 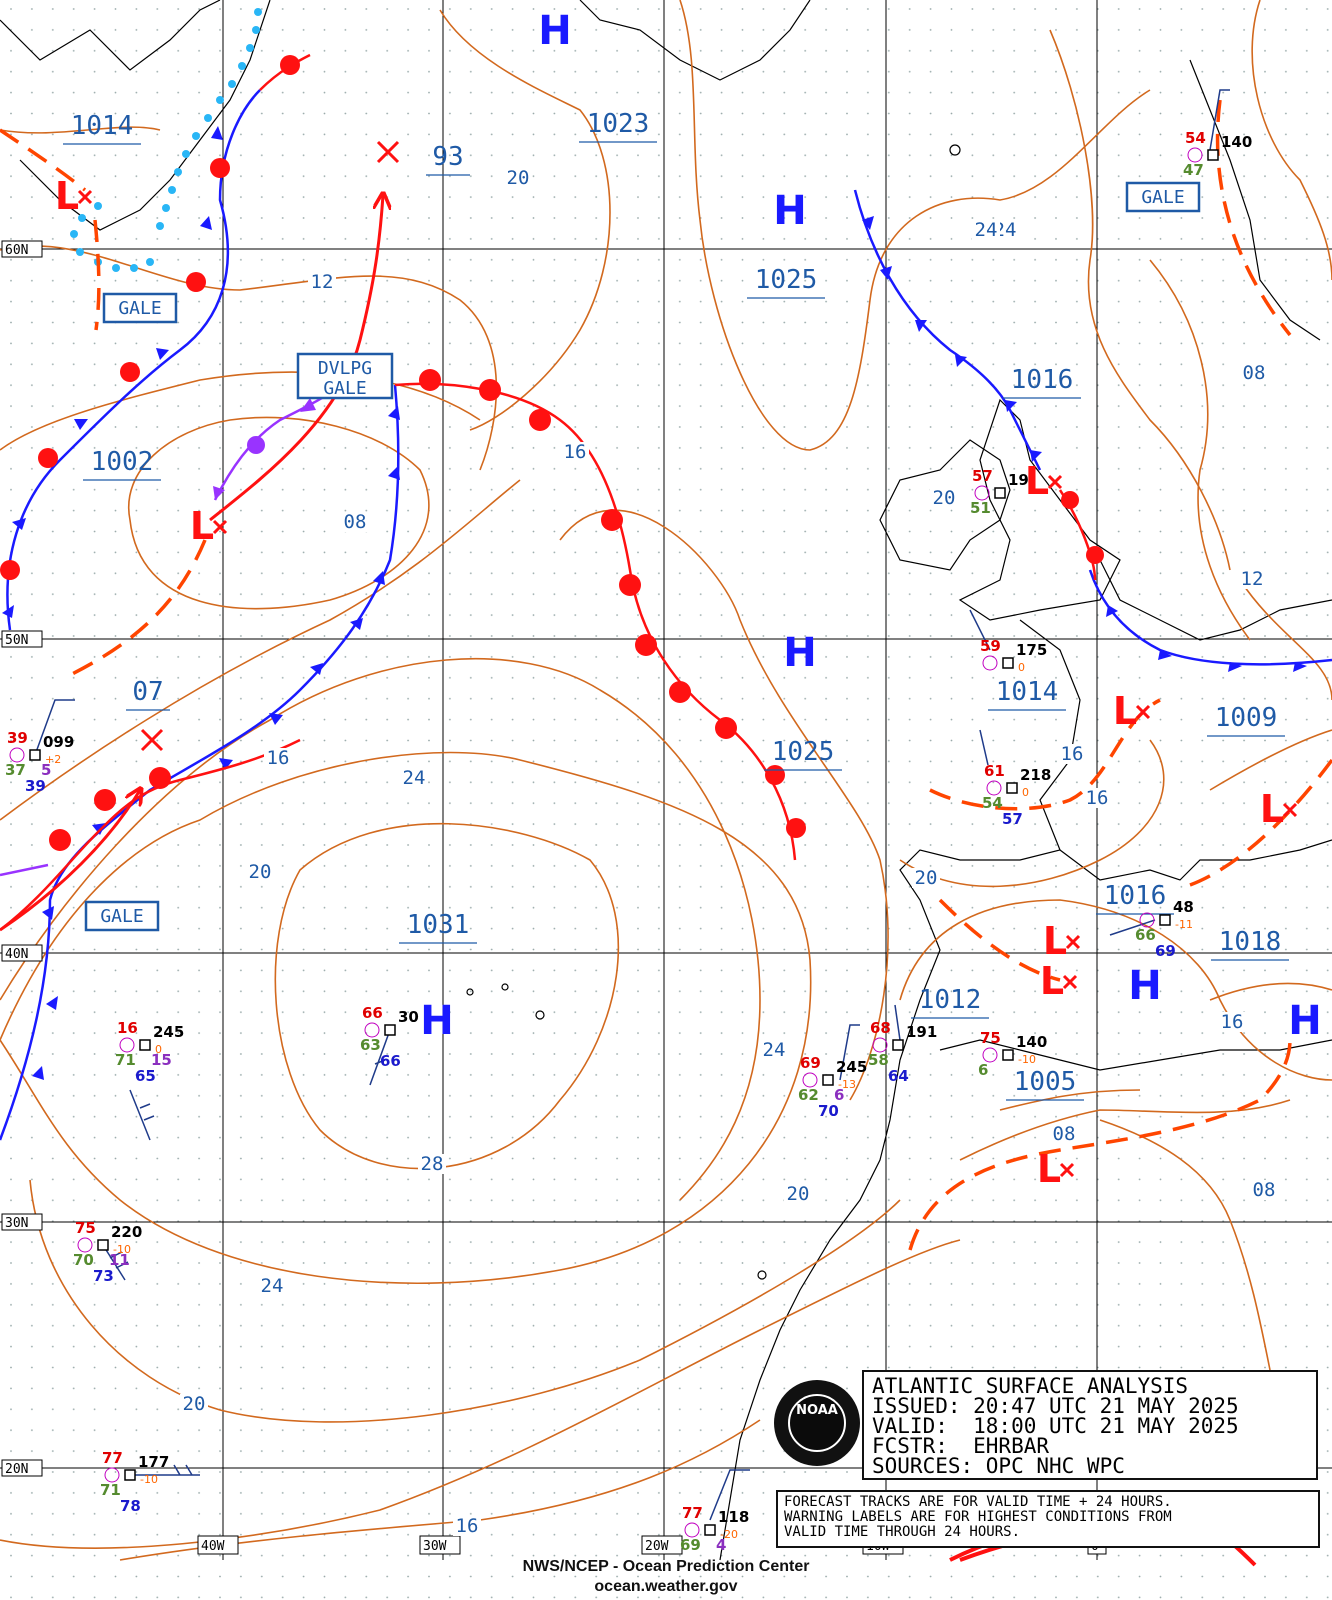 I want to click on lat-label: 30N, so click(x=16, y=1223).